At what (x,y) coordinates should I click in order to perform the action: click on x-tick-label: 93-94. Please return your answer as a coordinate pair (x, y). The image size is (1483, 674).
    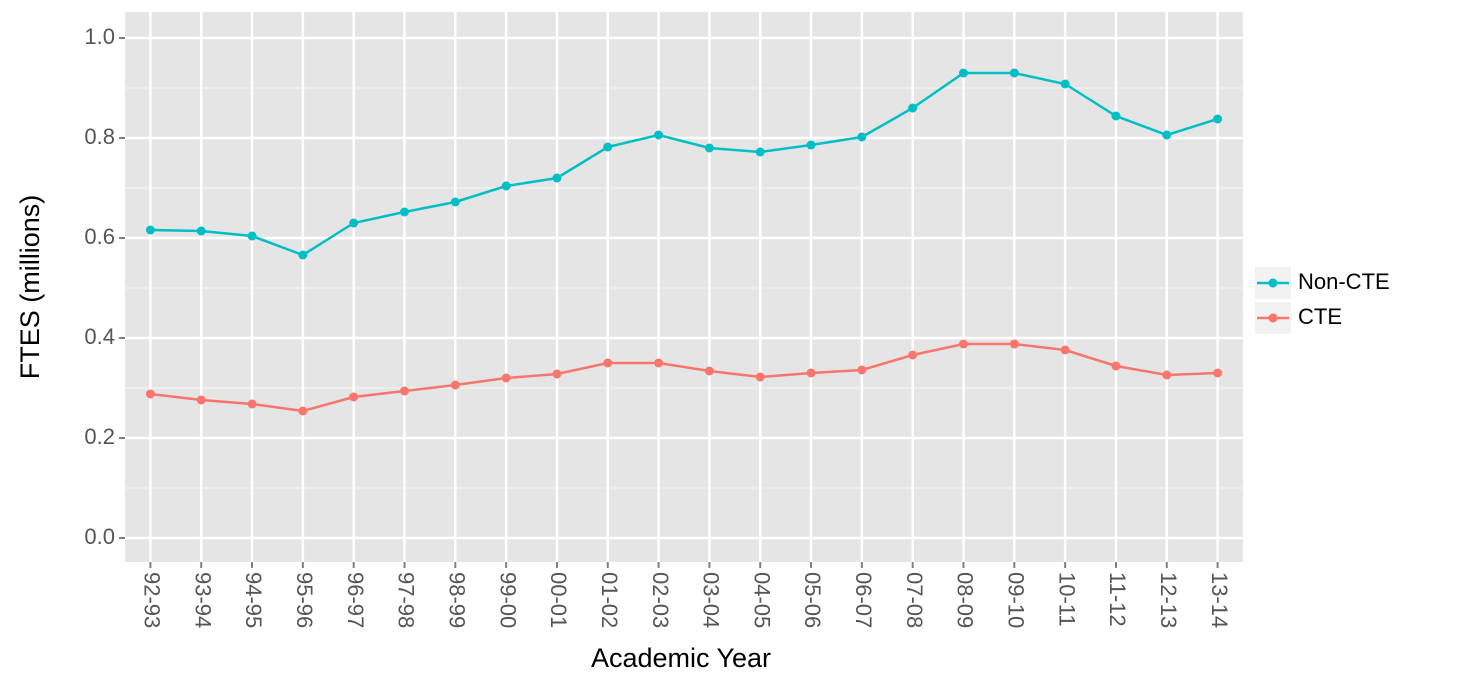
    Looking at the image, I should click on (202, 600).